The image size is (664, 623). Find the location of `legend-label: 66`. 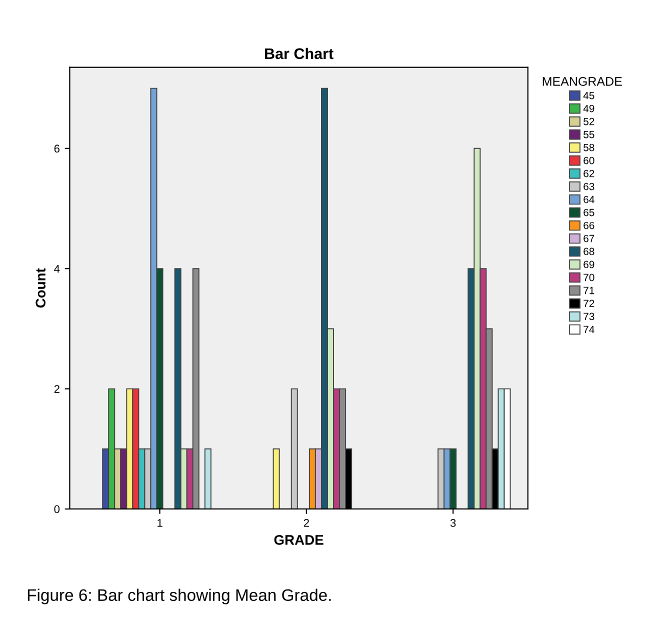

legend-label: 66 is located at coordinates (589, 226).